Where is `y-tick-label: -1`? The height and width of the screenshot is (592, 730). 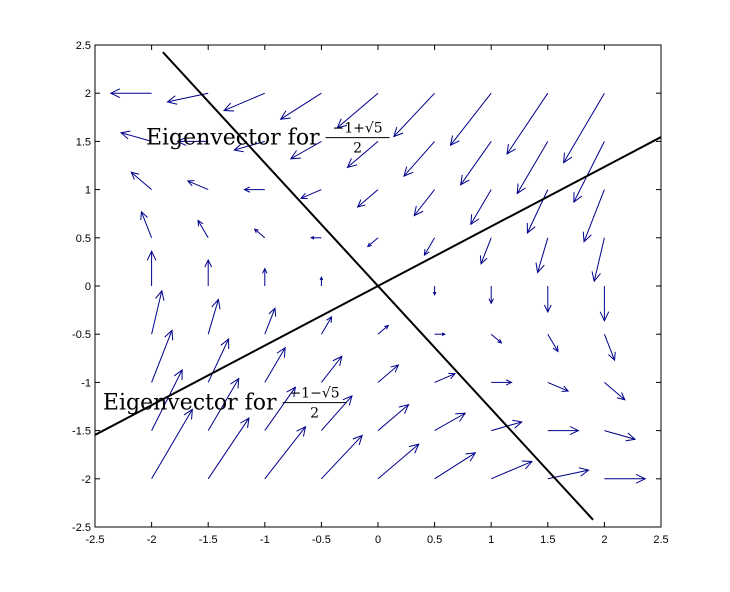 y-tick-label: -1 is located at coordinates (86, 383).